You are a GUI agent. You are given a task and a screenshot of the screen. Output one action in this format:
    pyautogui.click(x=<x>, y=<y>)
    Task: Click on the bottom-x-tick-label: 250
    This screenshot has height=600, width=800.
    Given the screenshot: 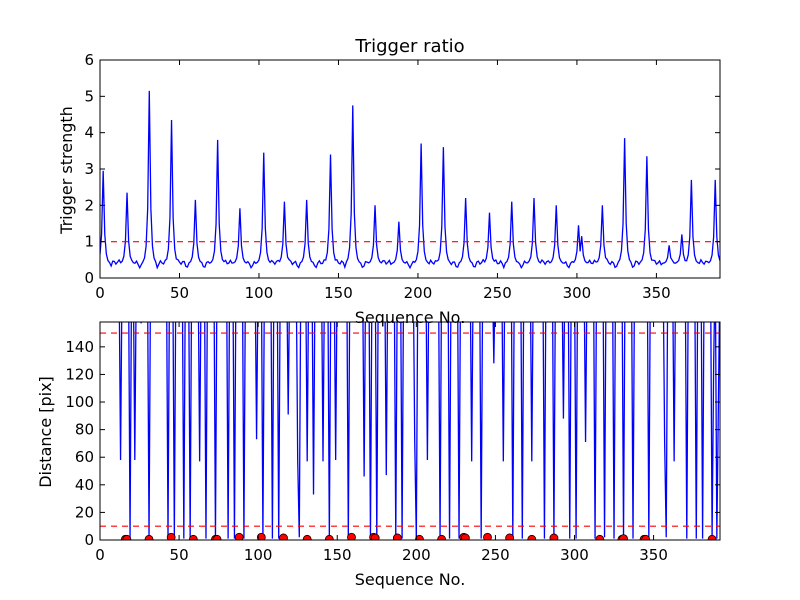 What is the action you would take?
    pyautogui.click(x=495, y=555)
    